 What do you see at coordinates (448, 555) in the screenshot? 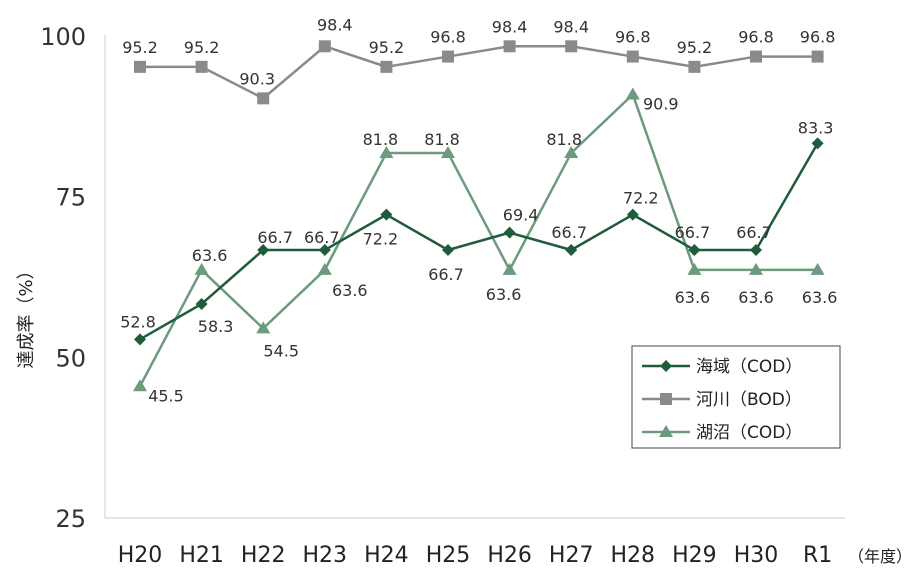
I see `x-tick-label: H25` at bounding box center [448, 555].